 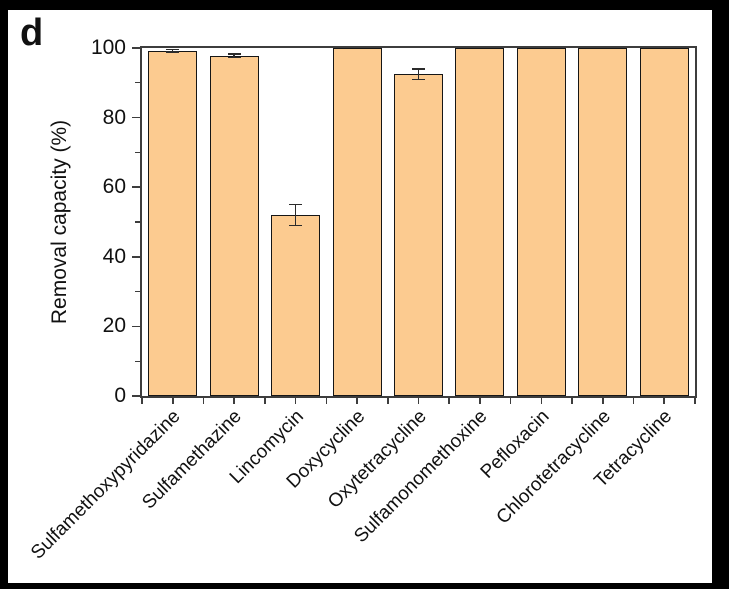 What do you see at coordinates (59, 222) in the screenshot?
I see `y-axis-title: Removal capacity (%)` at bounding box center [59, 222].